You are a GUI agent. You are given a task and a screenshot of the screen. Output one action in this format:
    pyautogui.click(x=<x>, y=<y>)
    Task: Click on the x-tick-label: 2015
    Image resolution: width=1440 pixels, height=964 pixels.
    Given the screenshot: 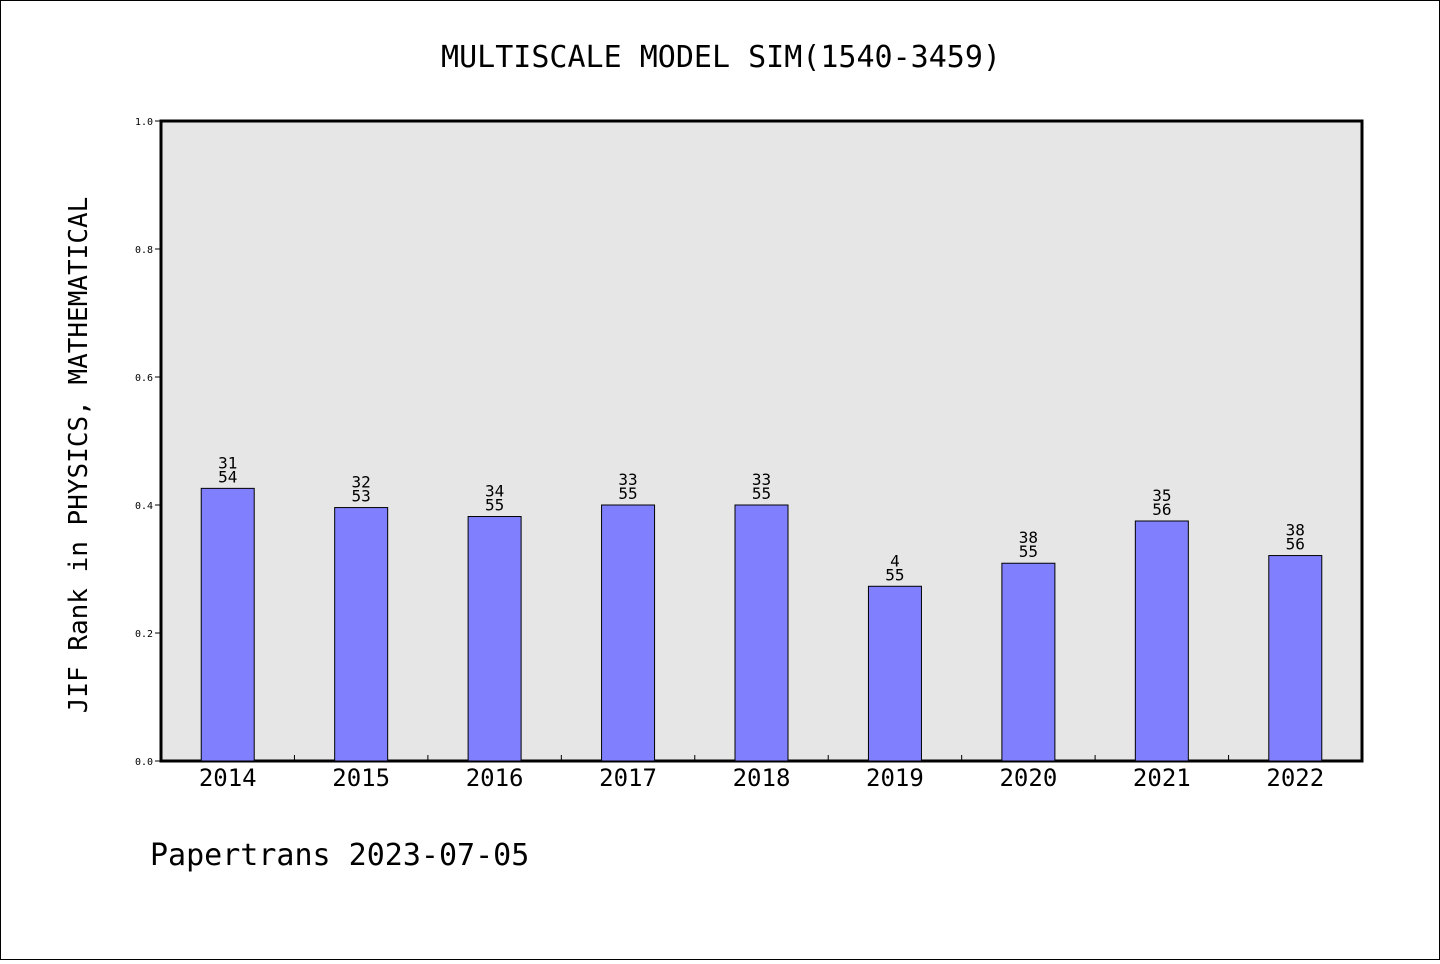 What is the action you would take?
    pyautogui.click(x=361, y=778)
    